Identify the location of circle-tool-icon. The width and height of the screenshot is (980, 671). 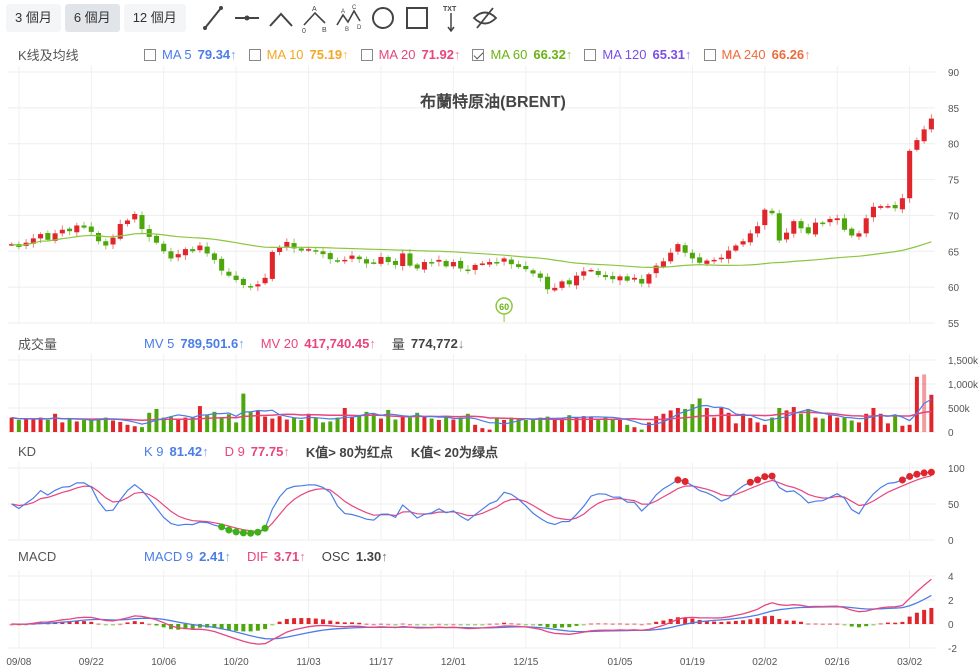
(383, 18).